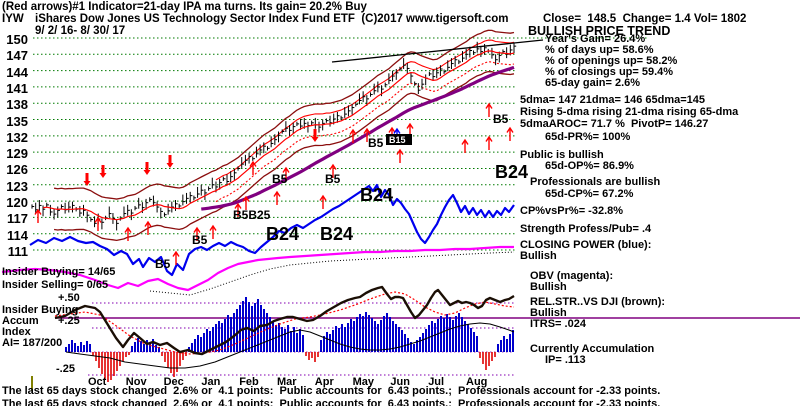  Describe the element at coordinates (17, 219) in the screenshot. I see `y-axis-label: 117` at that location.